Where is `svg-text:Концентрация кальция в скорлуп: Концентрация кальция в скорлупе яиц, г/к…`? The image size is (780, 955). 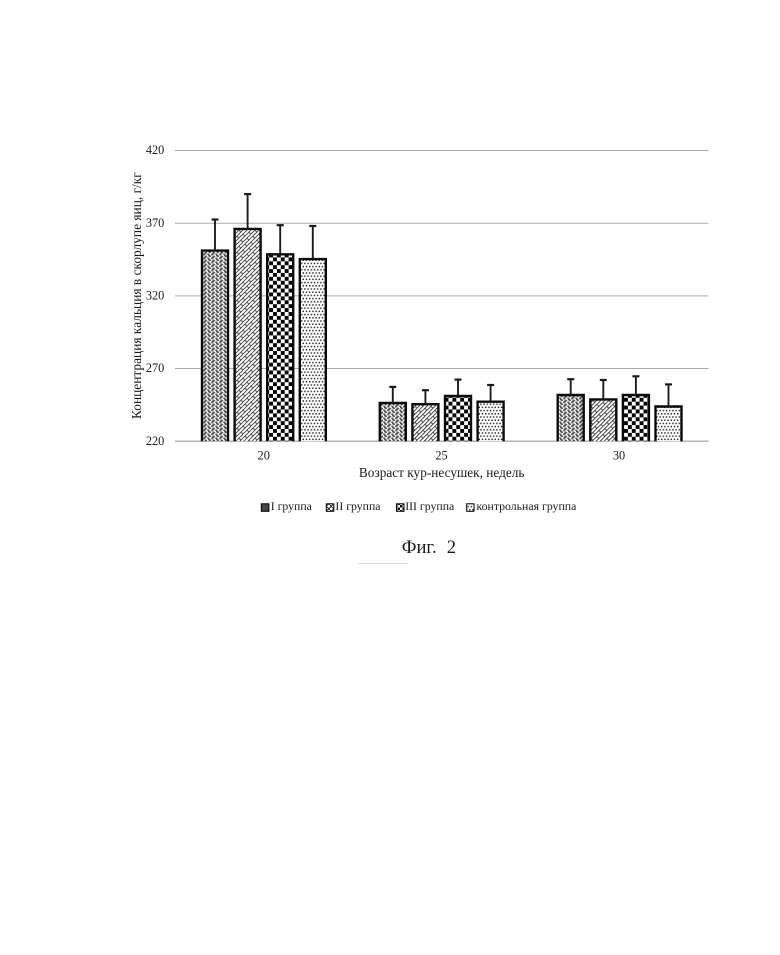
svg-text:Концентрация кальция в скорлуп: Концентрация кальция в скорлупе яиц, г/к… is located at coordinates (136, 295).